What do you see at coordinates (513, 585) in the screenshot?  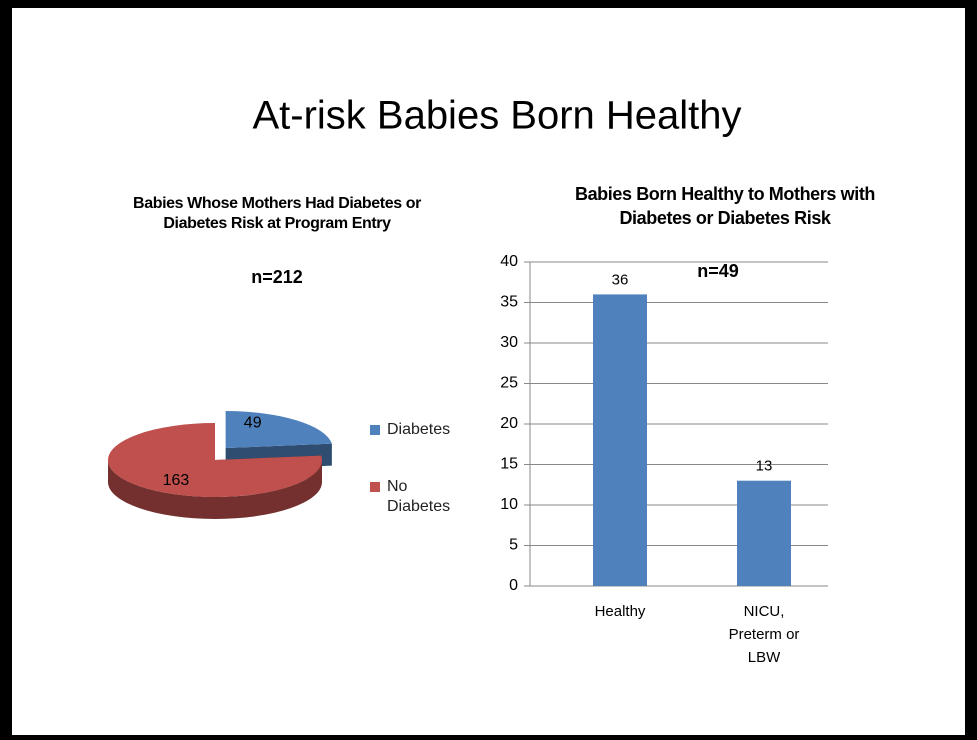 I see `y-tick-label: 0` at bounding box center [513, 585].